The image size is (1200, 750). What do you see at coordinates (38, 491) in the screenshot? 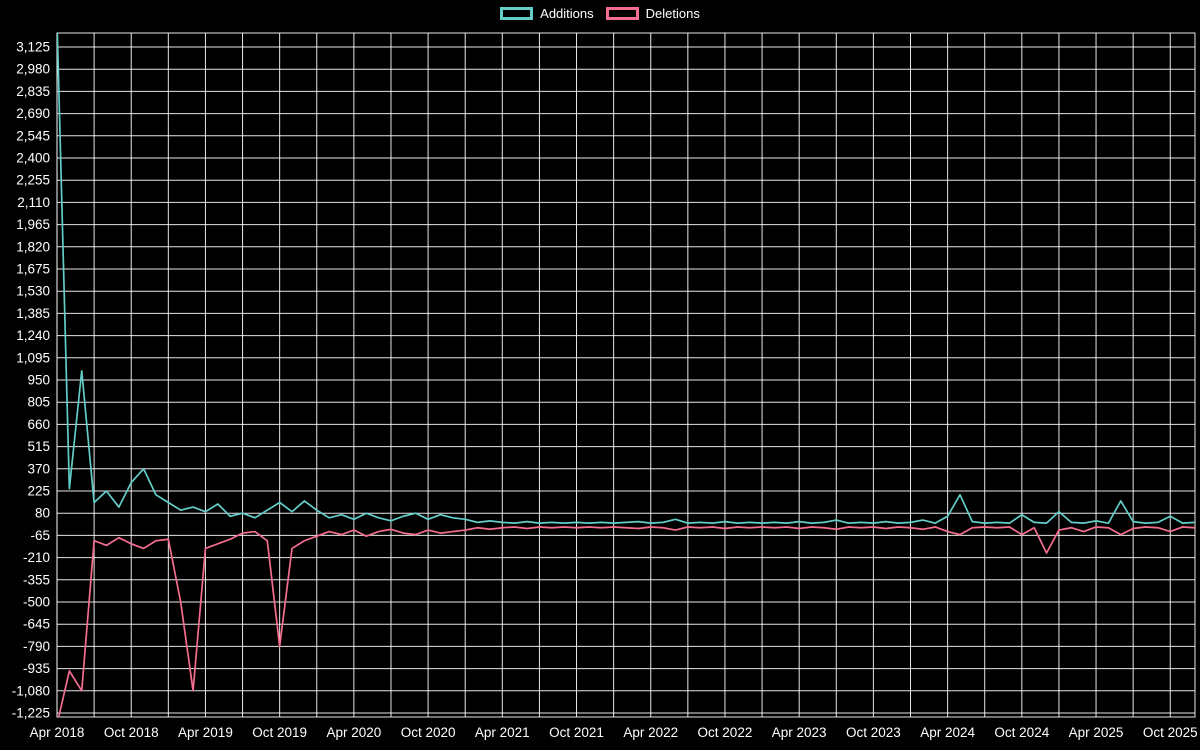
I see `y-tick-label: 225` at bounding box center [38, 491].